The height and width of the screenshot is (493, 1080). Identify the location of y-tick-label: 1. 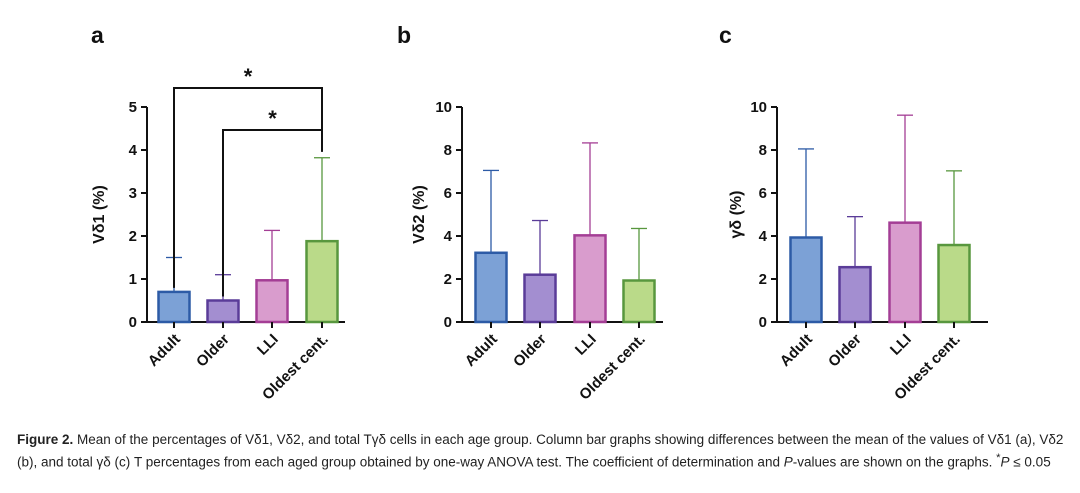
(133, 279).